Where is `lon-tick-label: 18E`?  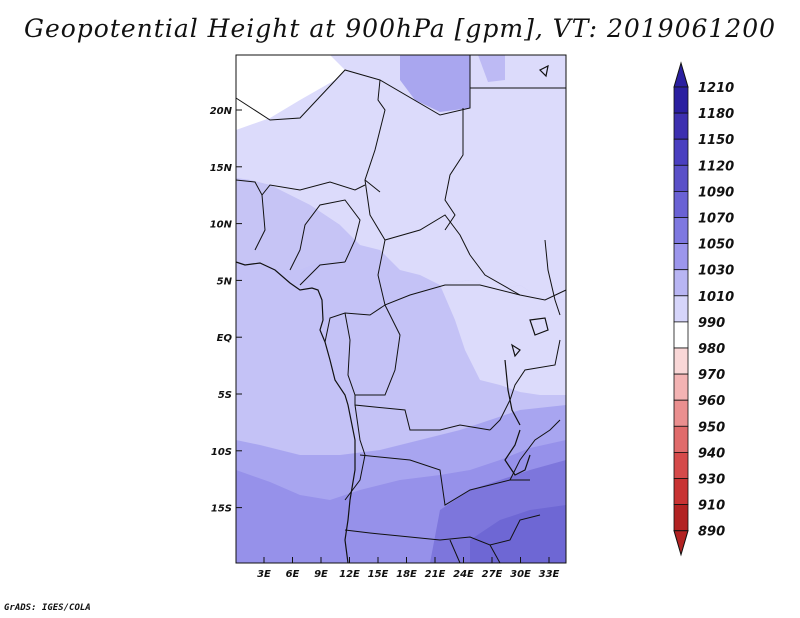 lon-tick-label: 18E is located at coordinates (406, 574).